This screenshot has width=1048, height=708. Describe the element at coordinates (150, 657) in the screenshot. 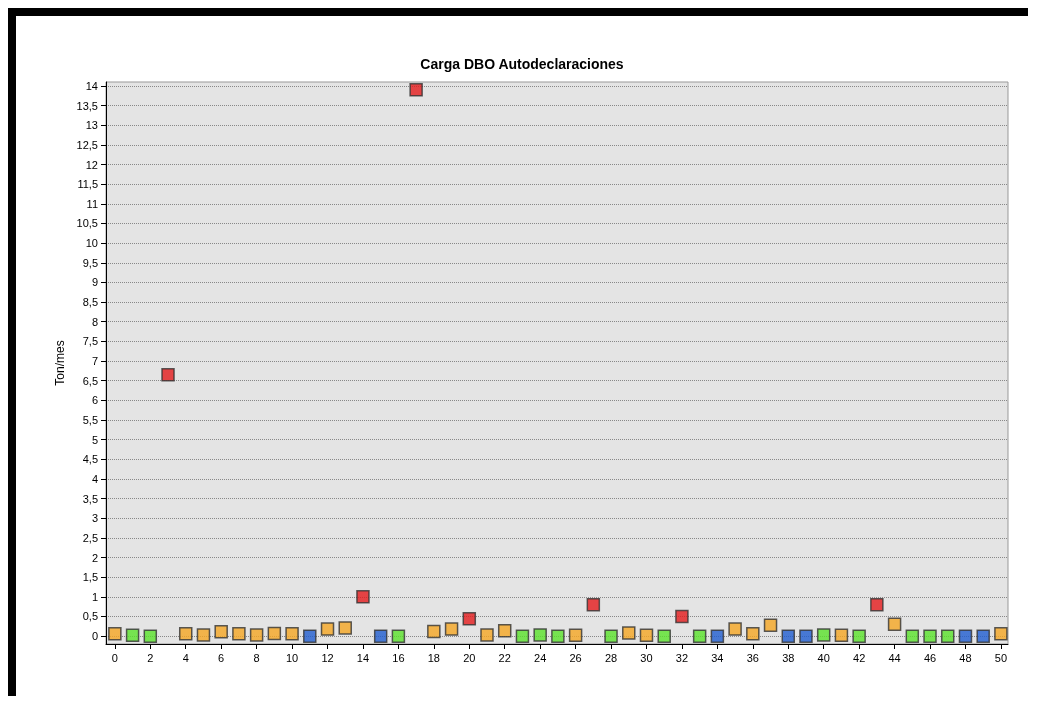

I see `x-tick-label: 2` at that location.